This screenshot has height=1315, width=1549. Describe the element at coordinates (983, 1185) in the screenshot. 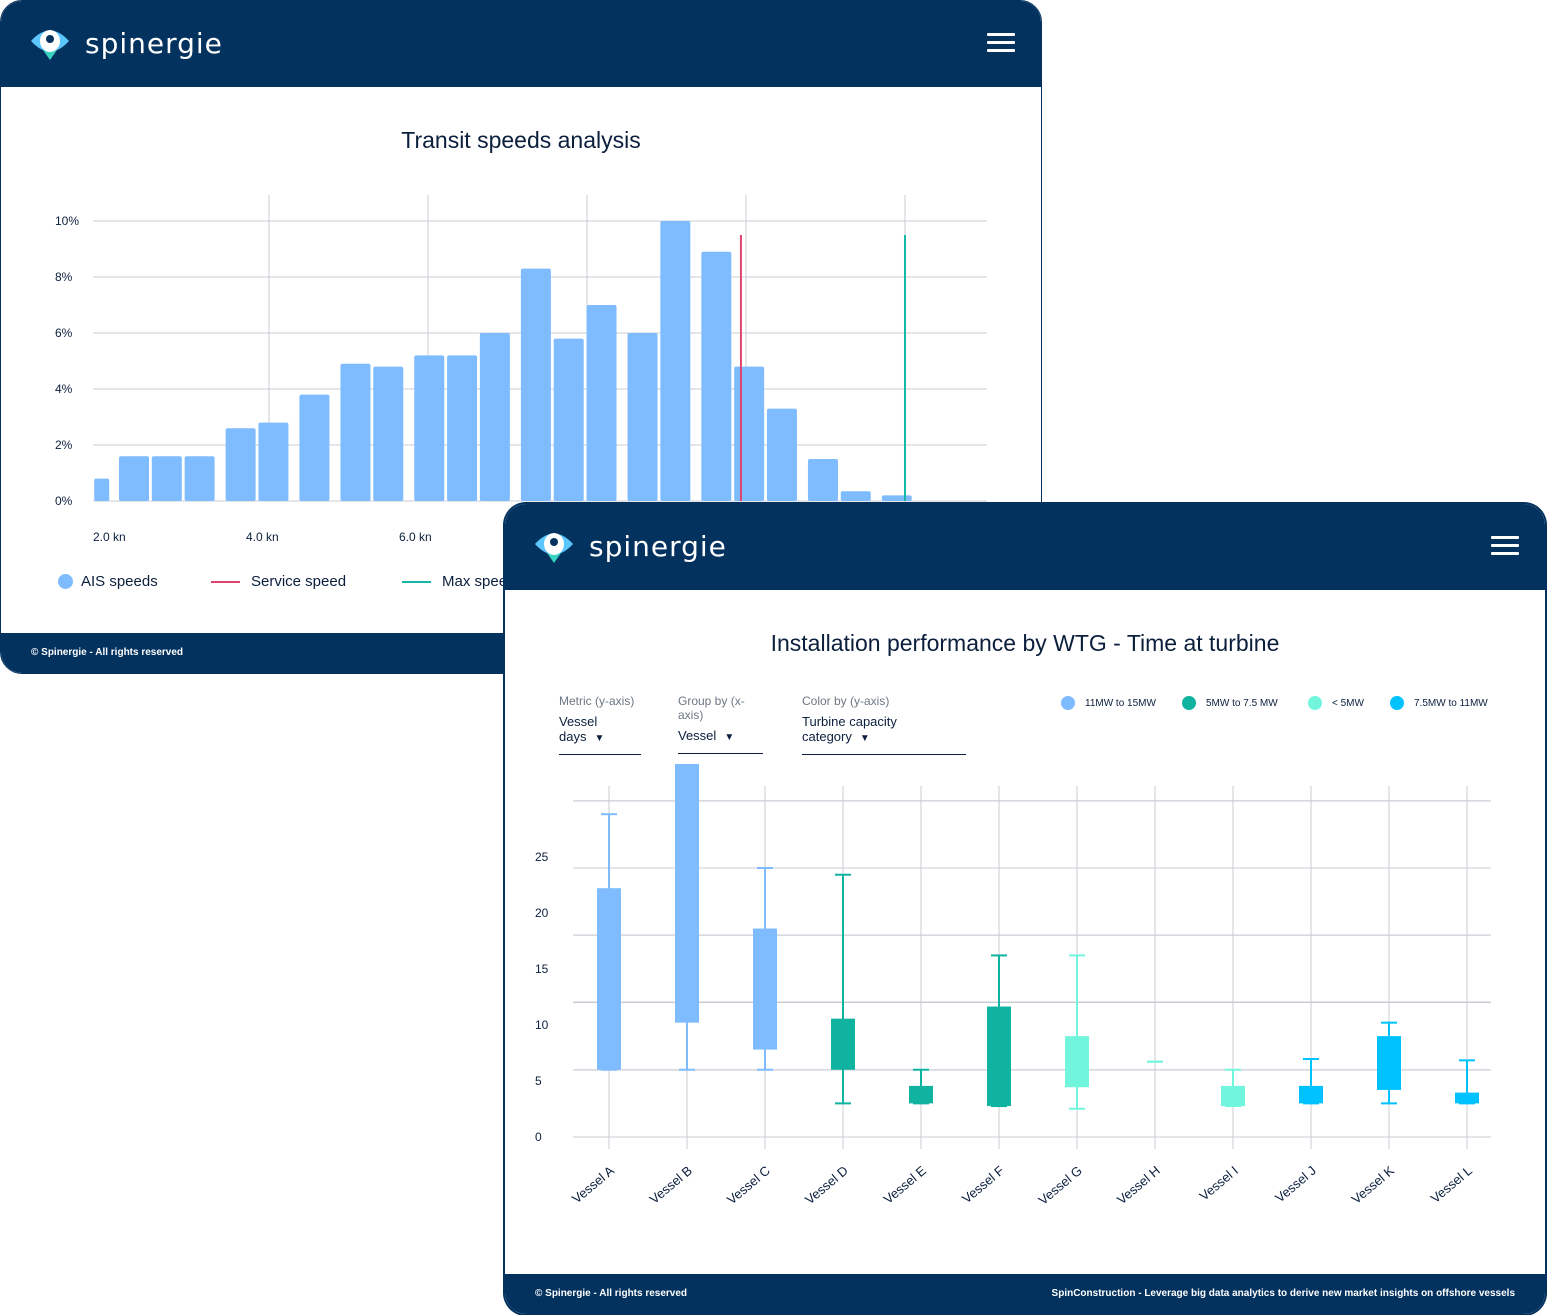

I see `x-tick-label: Vessel F` at that location.